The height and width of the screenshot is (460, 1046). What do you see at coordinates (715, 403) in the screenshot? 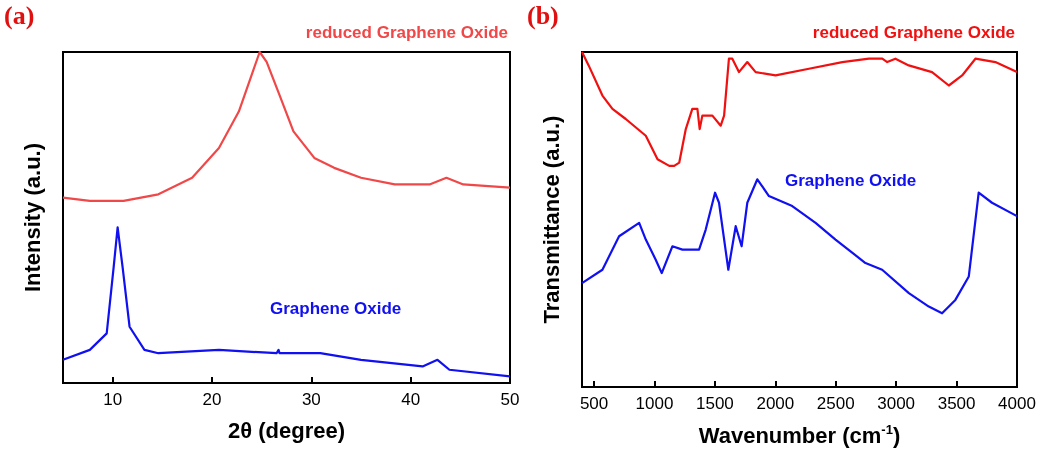
I see `x-tick-label: 1500` at bounding box center [715, 403].